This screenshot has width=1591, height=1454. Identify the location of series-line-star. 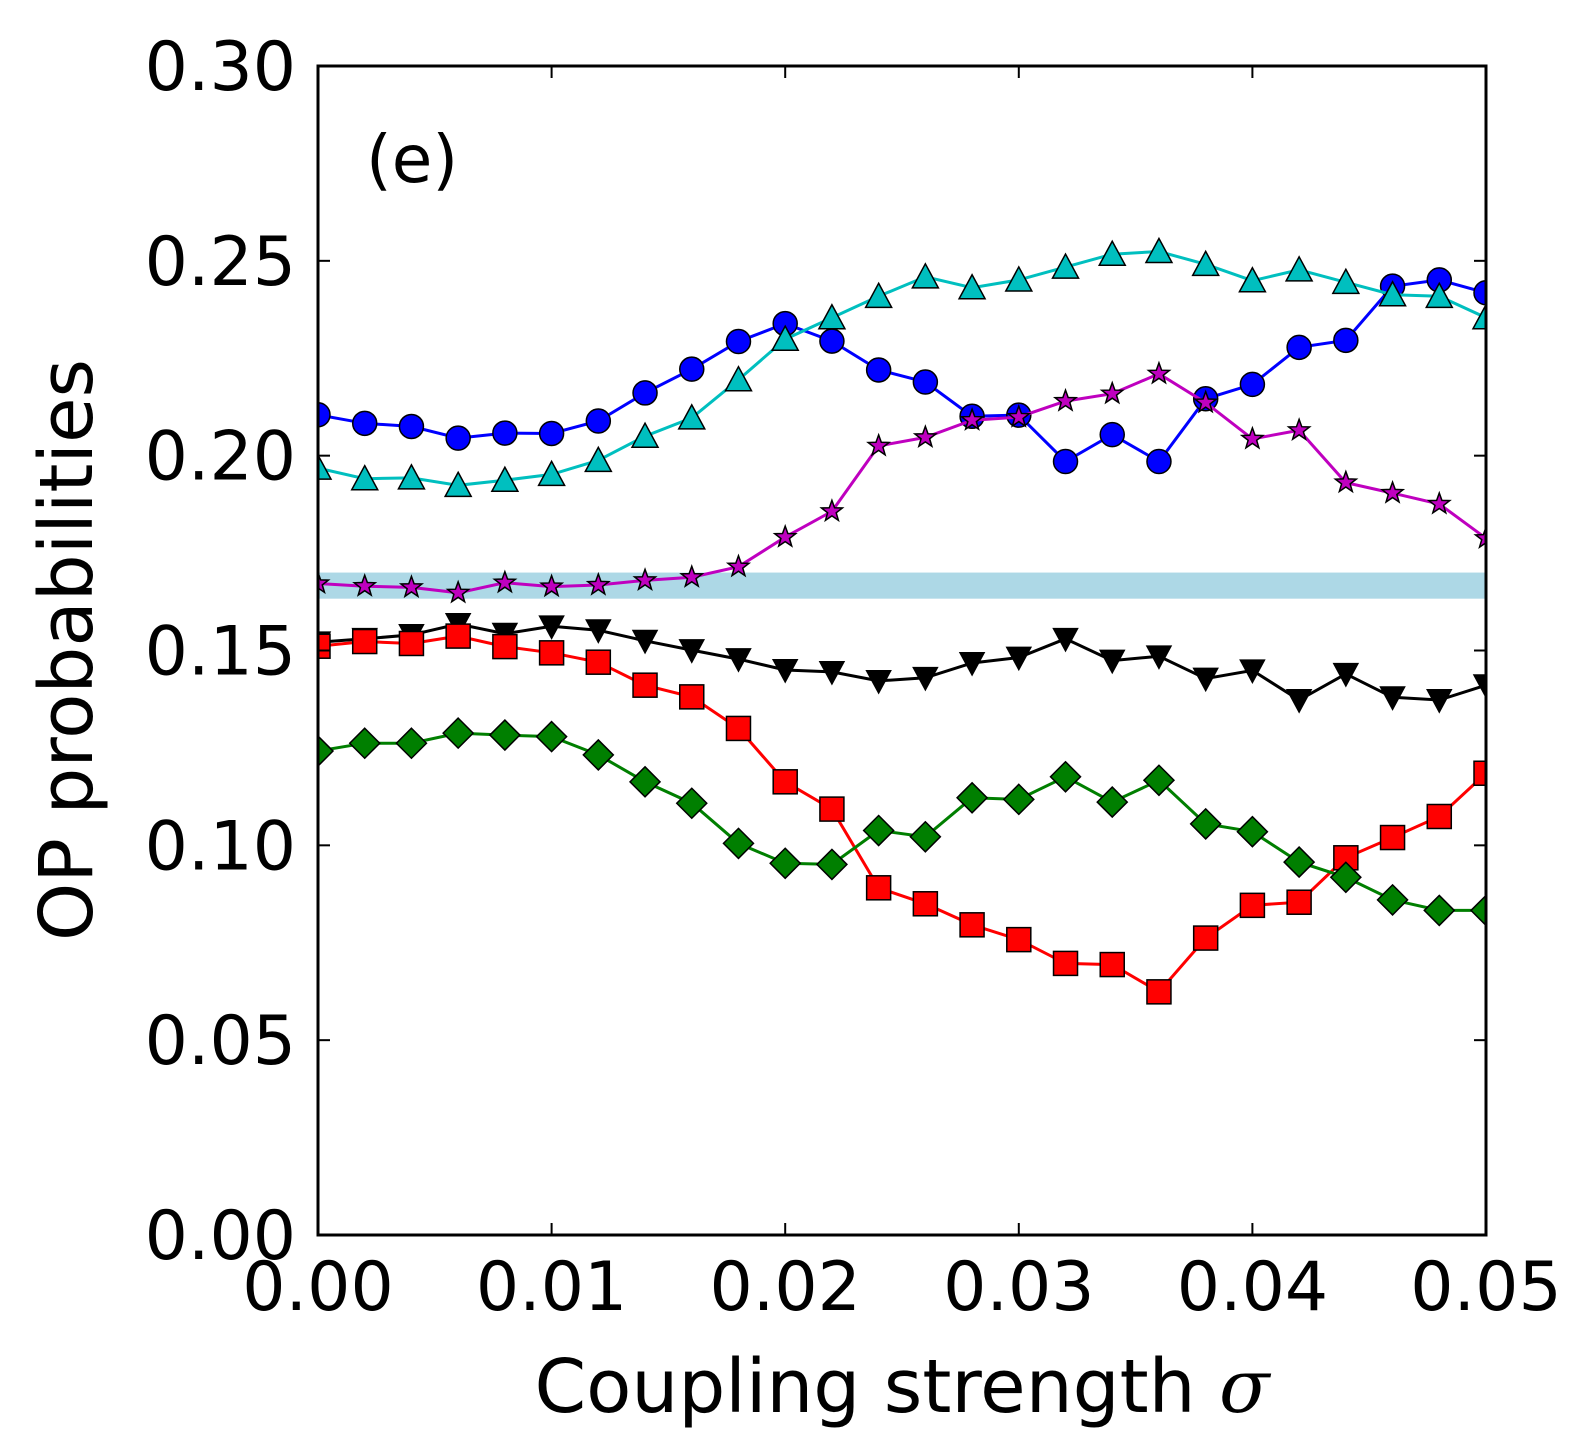
(902, 483).